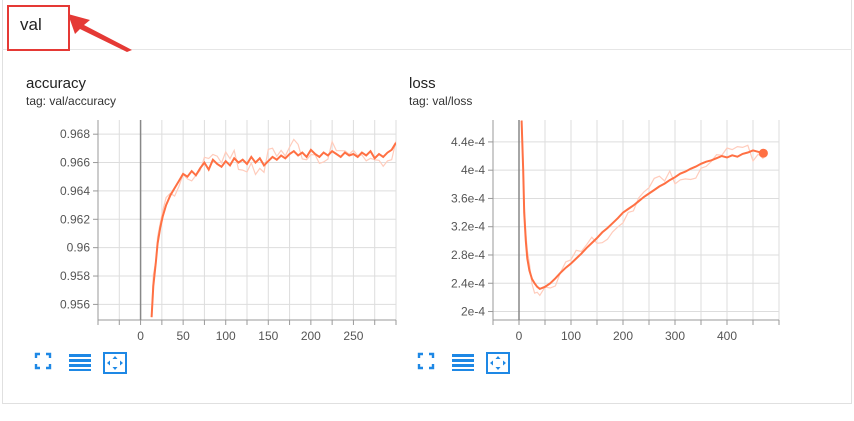 Image resolution: width=854 pixels, height=421 pixels. Describe the element at coordinates (75, 219) in the screenshot. I see `y-tick-label: 0.962` at that location.